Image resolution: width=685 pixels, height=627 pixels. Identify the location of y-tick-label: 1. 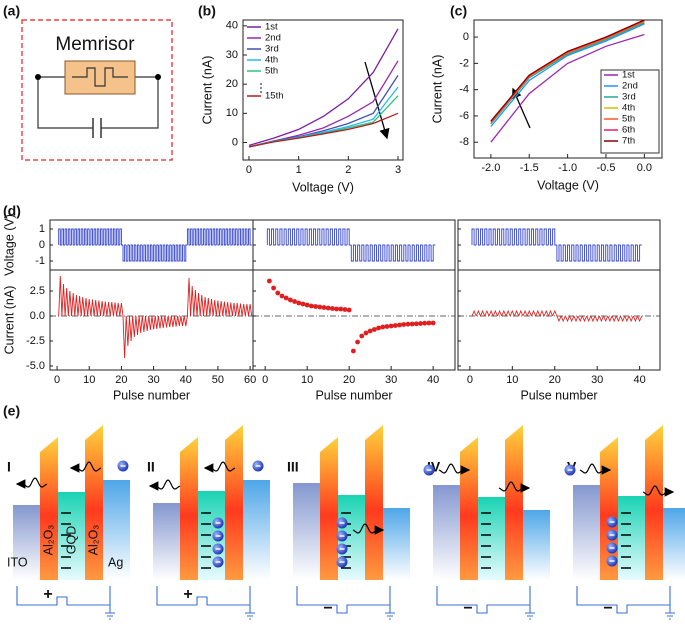
(42, 229).